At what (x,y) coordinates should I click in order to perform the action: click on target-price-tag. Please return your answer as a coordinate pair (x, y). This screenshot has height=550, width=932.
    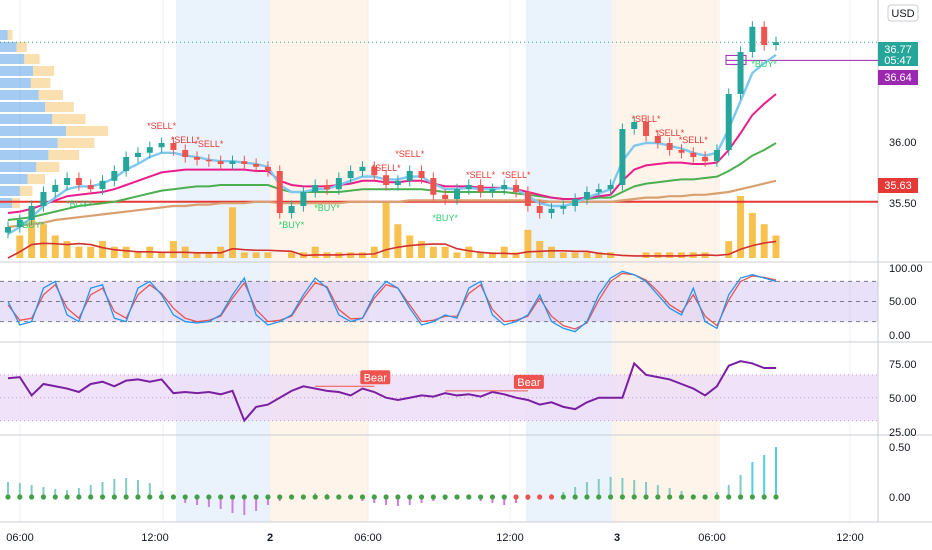
    Looking at the image, I should click on (898, 77).